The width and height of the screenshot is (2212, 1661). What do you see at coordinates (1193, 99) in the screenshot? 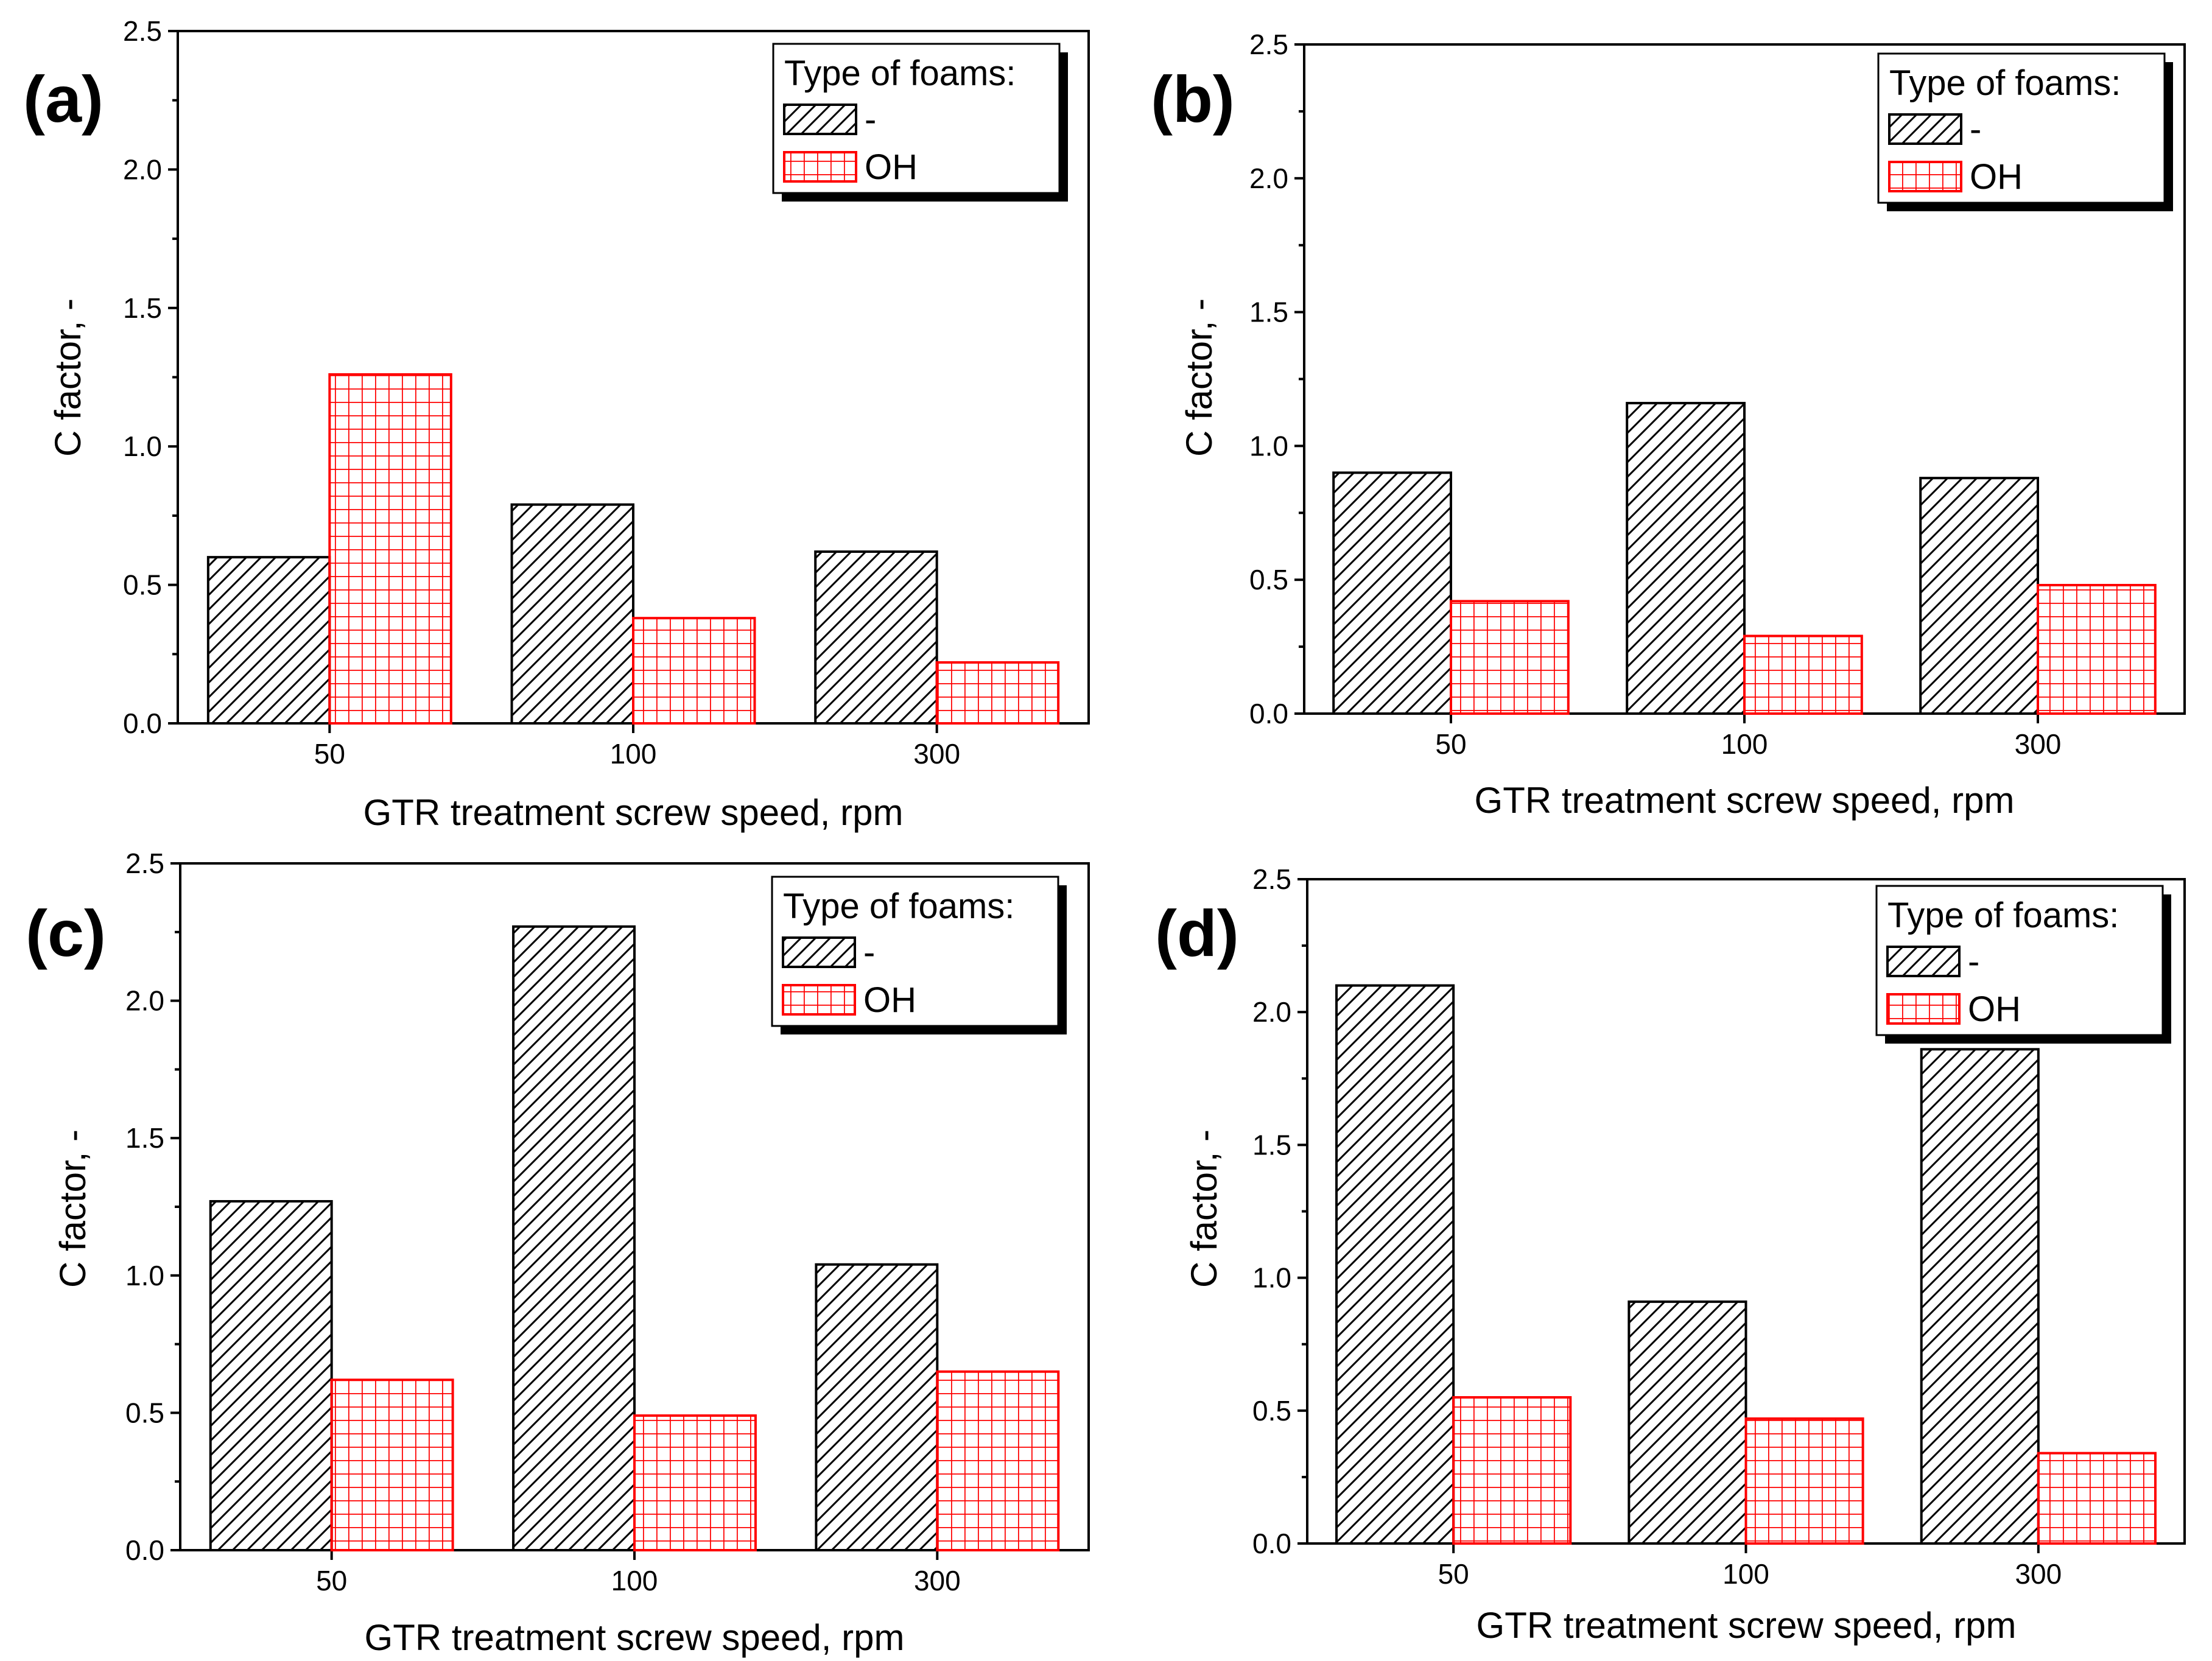
I see `panel-label: (b)` at bounding box center [1193, 99].